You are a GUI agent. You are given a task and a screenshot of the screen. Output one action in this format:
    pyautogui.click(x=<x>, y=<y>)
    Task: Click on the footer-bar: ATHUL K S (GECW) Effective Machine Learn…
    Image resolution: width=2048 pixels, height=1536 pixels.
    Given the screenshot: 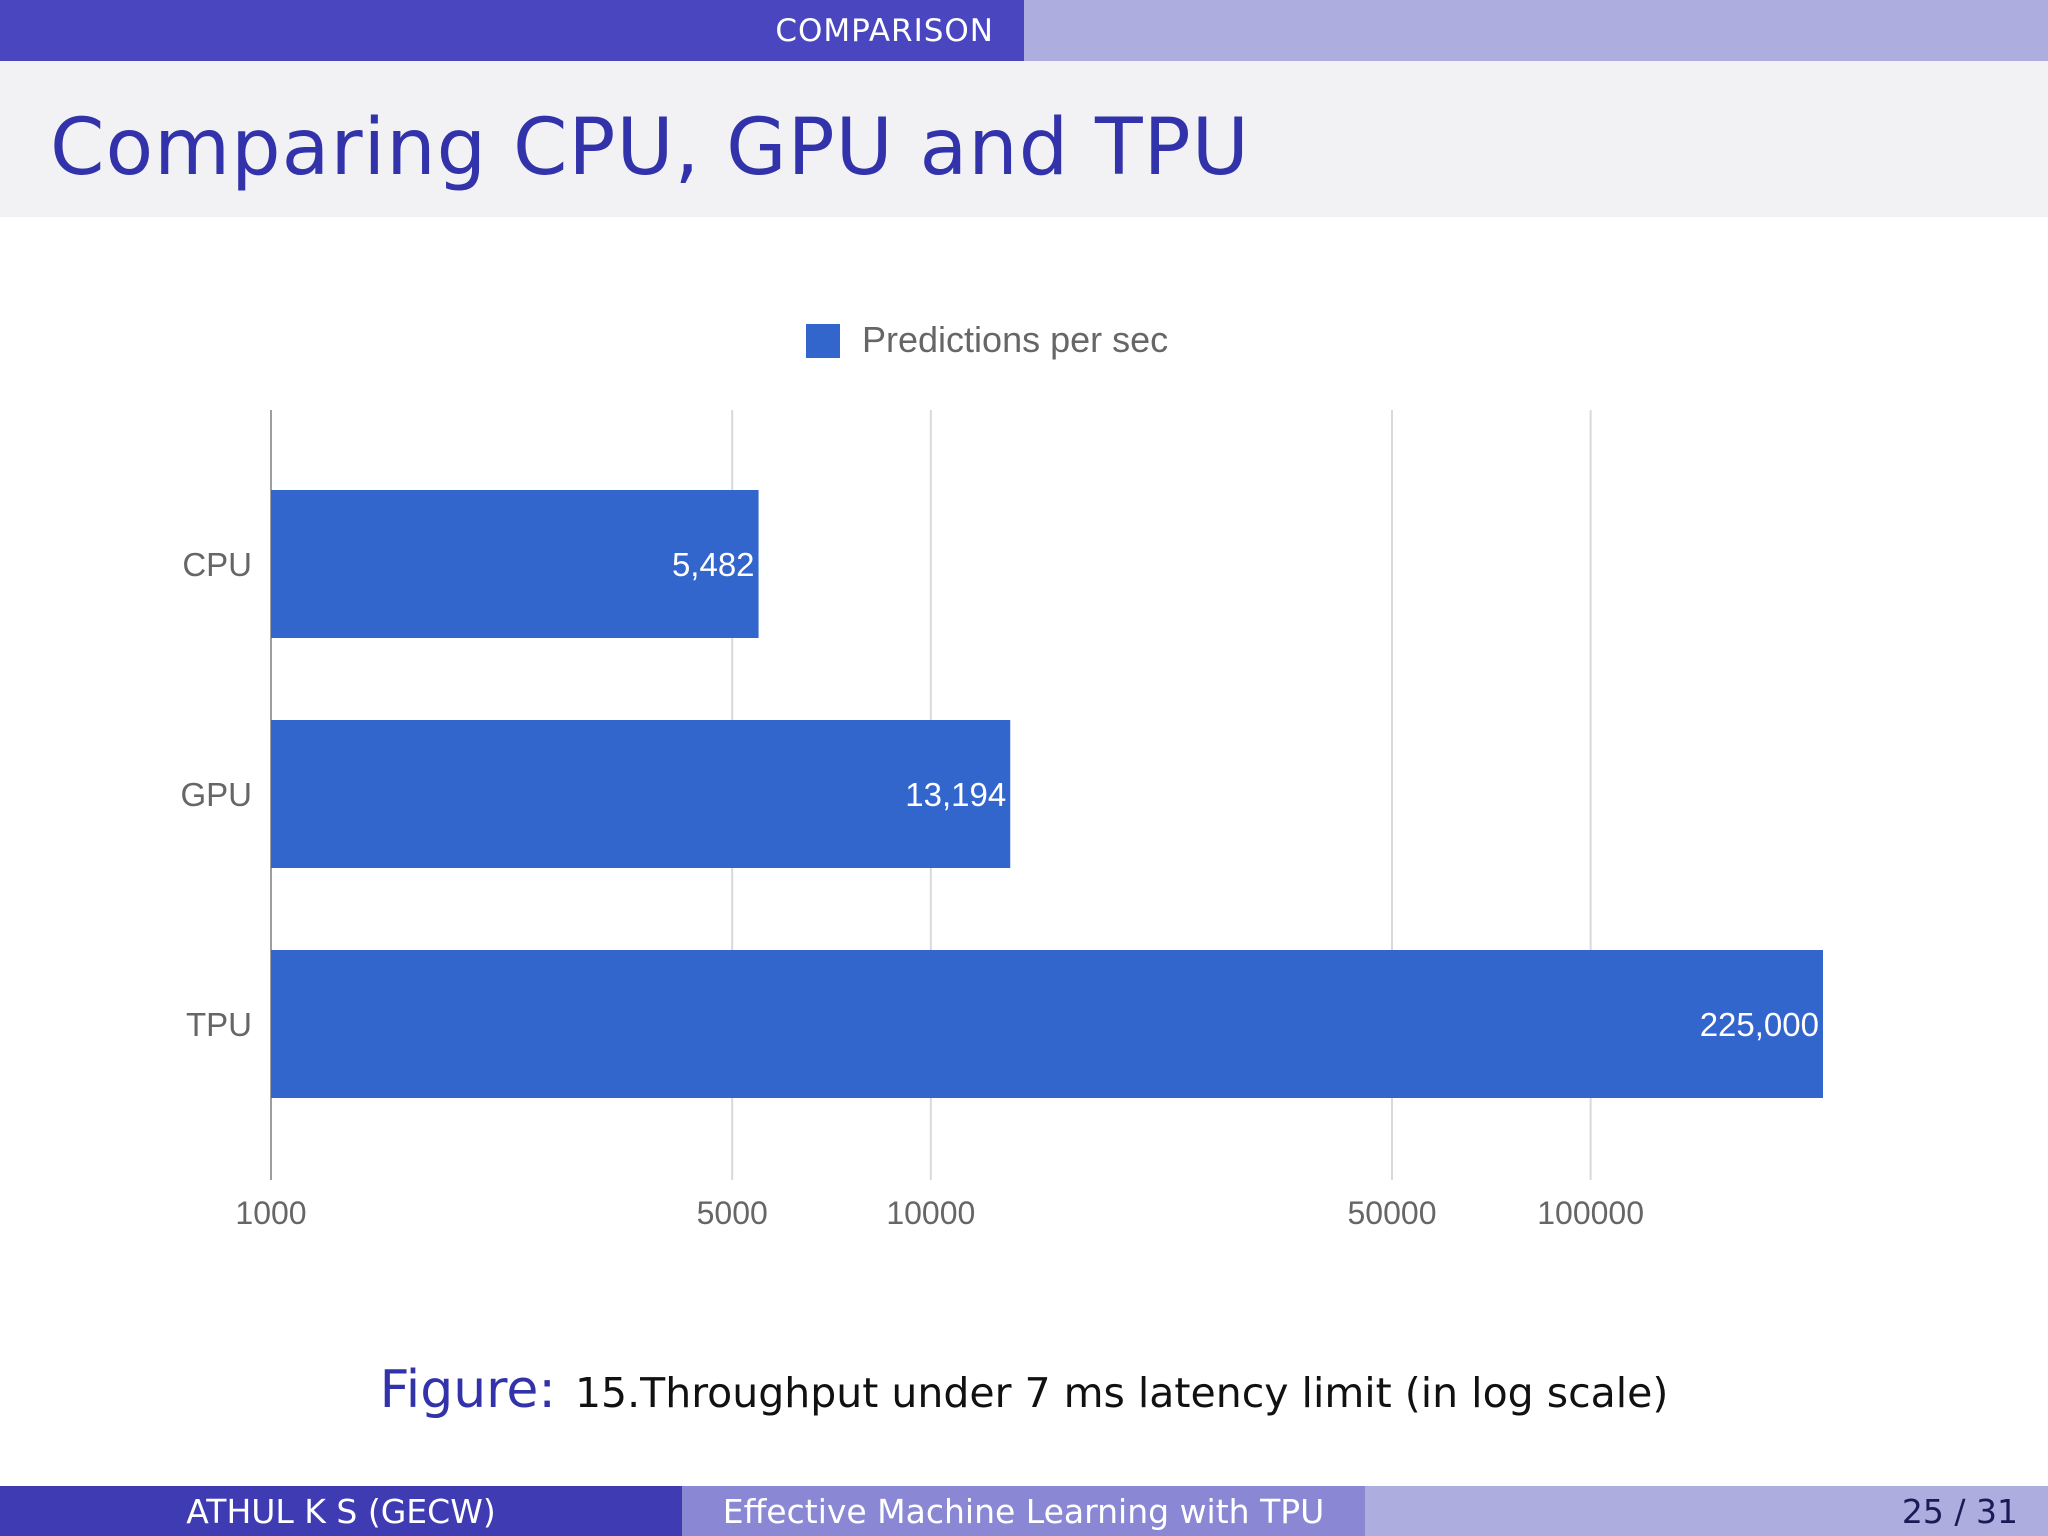 What is the action you would take?
    pyautogui.click(x=1024, y=1511)
    